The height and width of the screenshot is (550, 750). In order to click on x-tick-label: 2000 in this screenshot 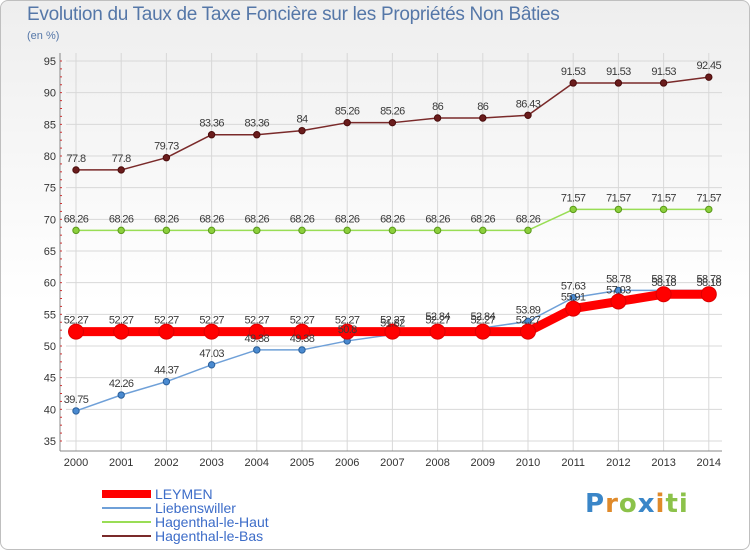, I will do `click(76, 463)`.